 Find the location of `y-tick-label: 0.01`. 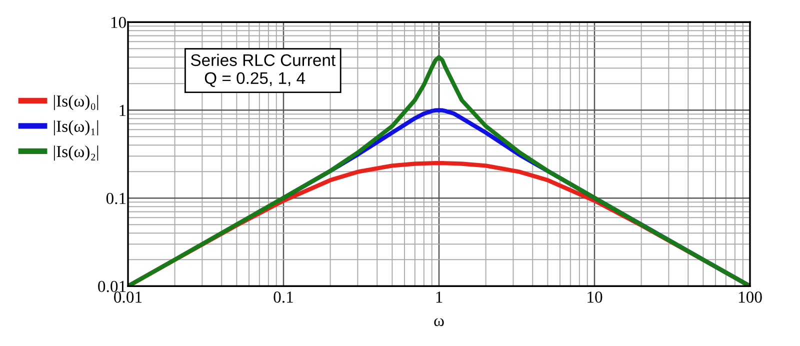

y-tick-label: 0.01 is located at coordinates (112, 286).